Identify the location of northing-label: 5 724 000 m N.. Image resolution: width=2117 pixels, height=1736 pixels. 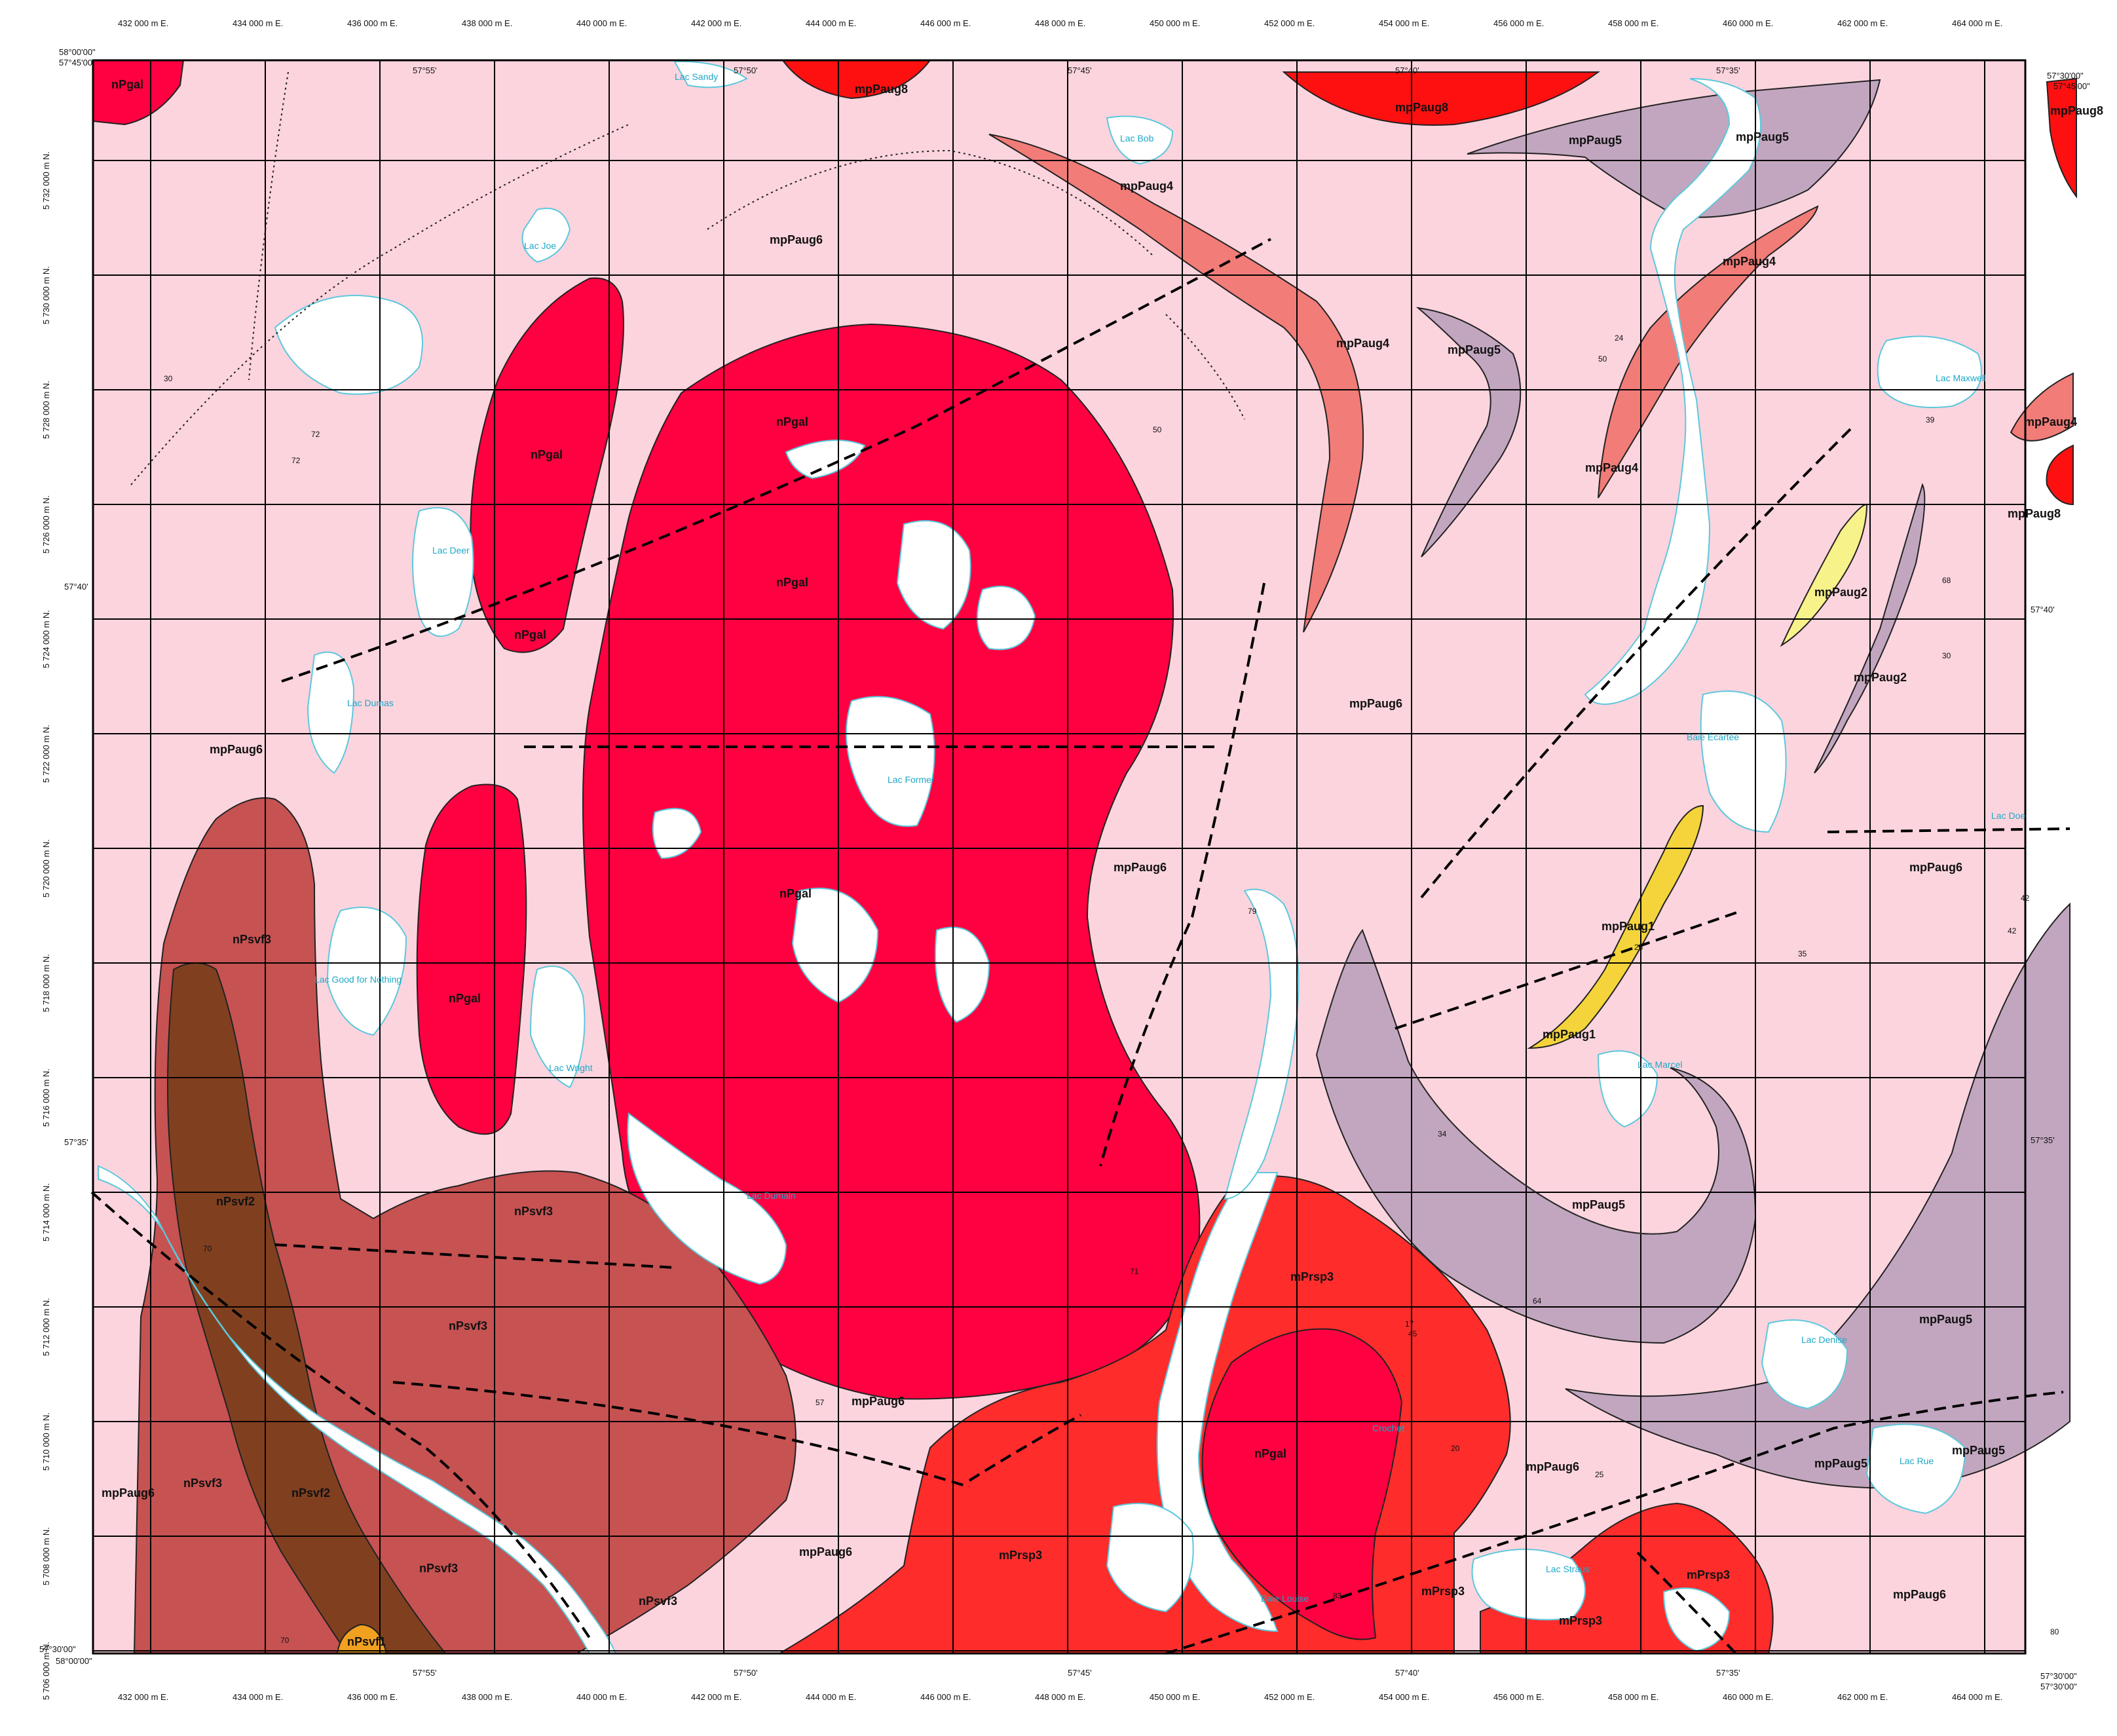
(46, 639).